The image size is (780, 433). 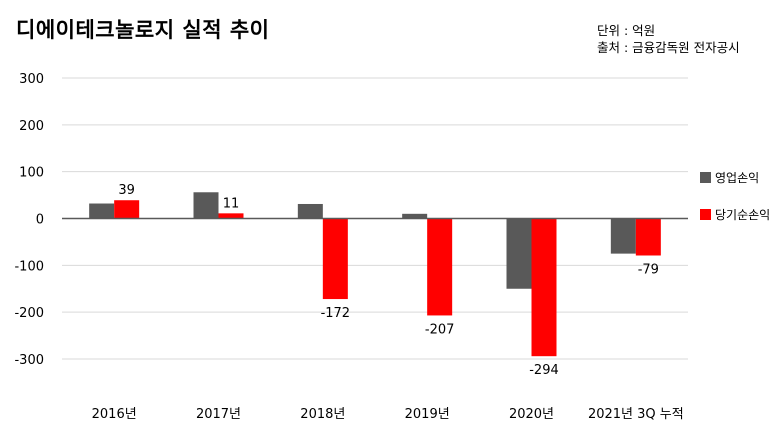 I want to click on y-tick-label: -100, so click(x=29, y=266).